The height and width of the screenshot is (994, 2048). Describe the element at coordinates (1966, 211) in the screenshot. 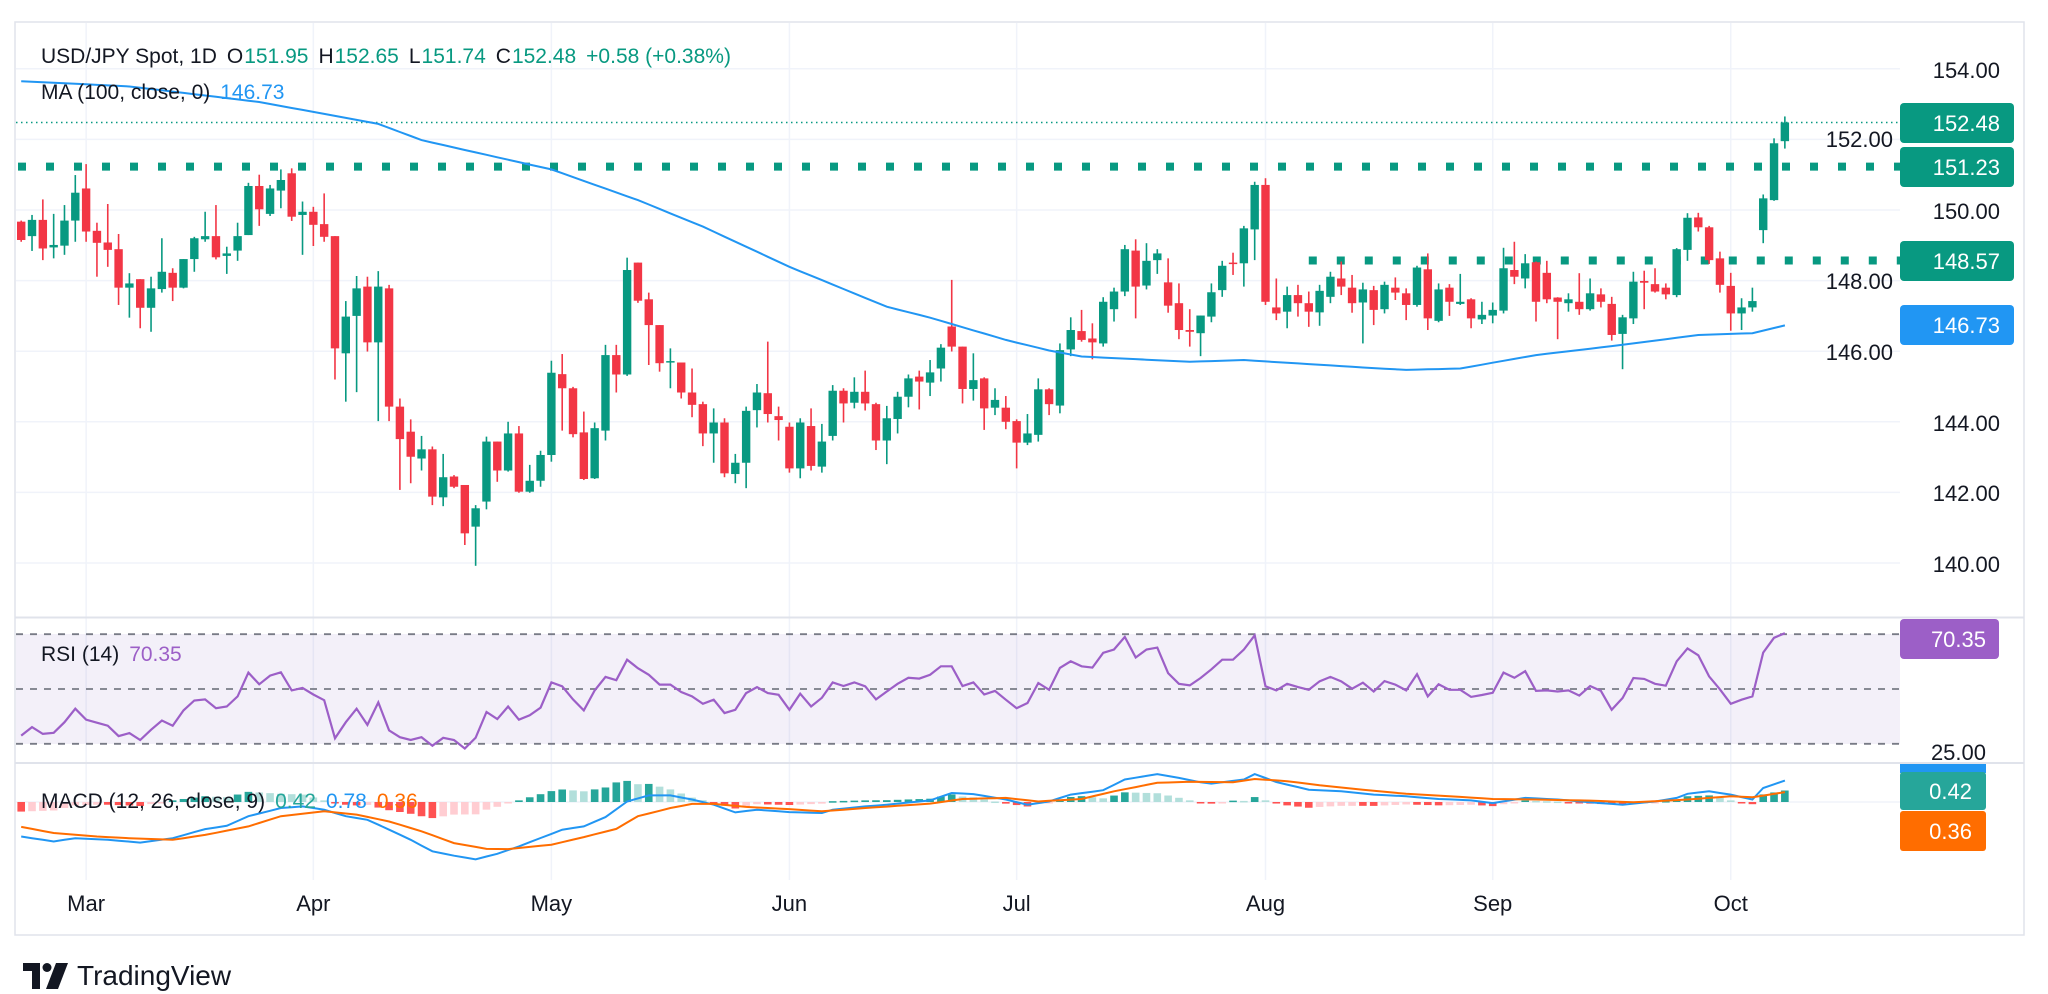

I see `price-tick: 150.00` at that location.